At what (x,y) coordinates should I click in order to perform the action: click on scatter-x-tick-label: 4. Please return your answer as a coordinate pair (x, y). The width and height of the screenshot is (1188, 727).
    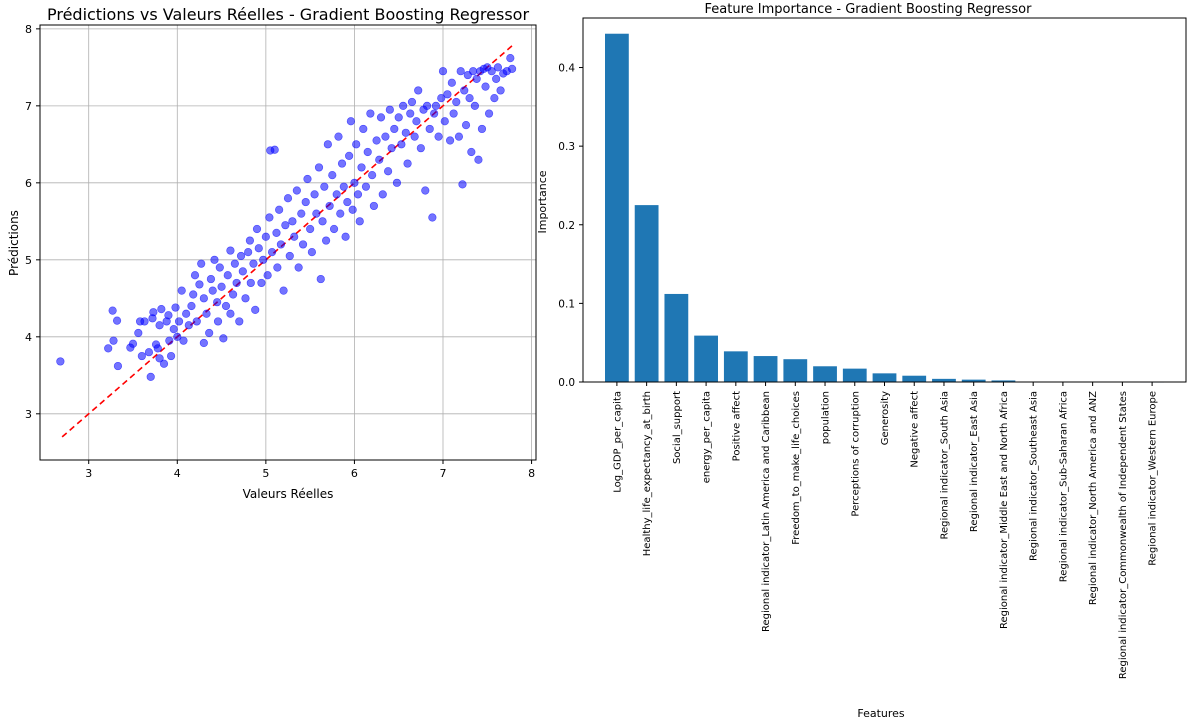
    Looking at the image, I should click on (177, 473).